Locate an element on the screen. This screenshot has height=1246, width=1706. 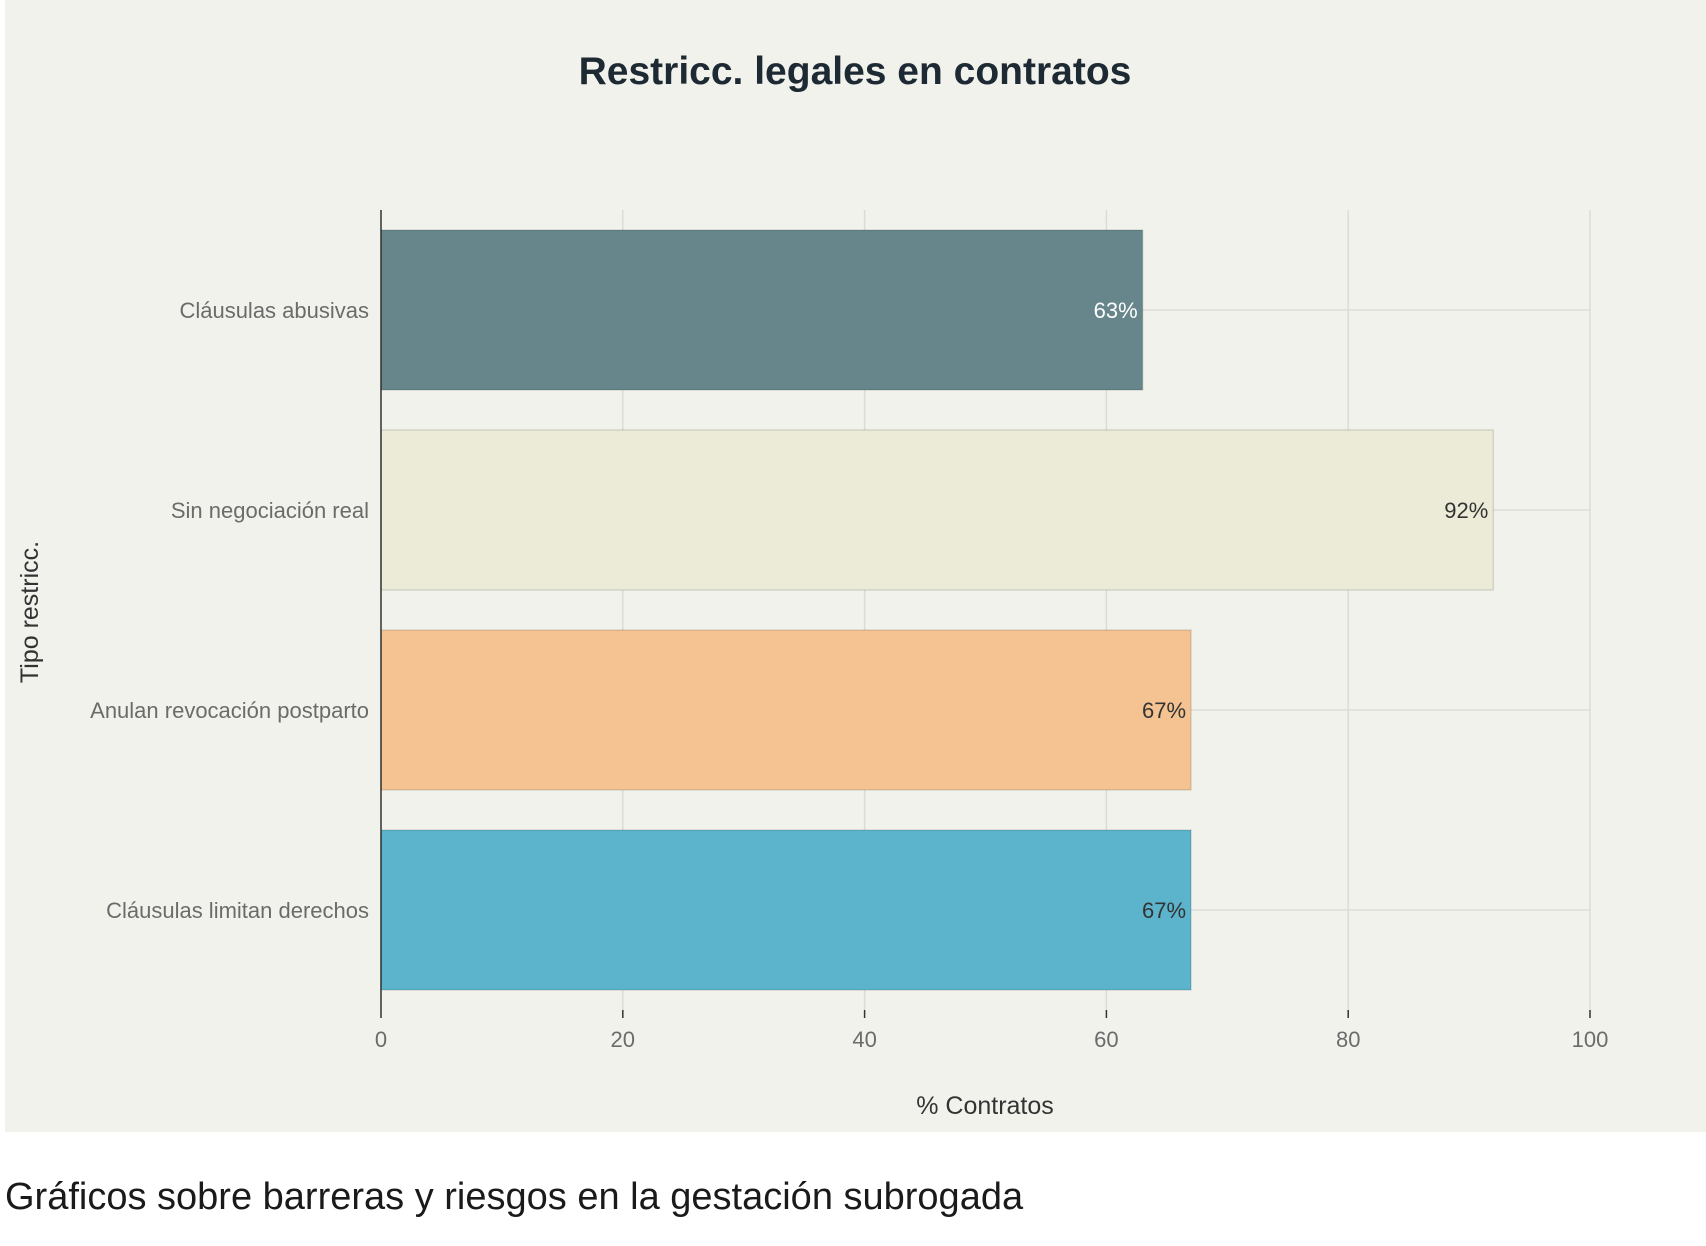
x-tick-label: 40 is located at coordinates (864, 1039).